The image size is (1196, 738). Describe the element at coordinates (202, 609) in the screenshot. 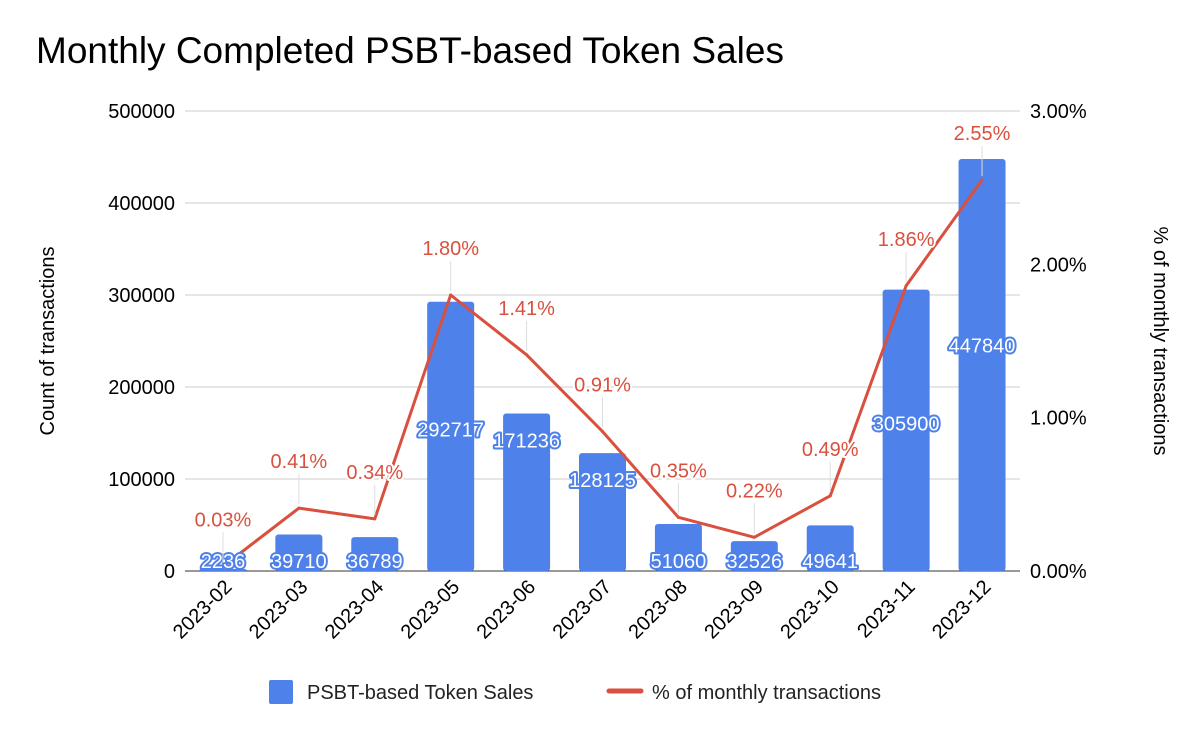

I see `x-tick-label: 2023-02` at that location.